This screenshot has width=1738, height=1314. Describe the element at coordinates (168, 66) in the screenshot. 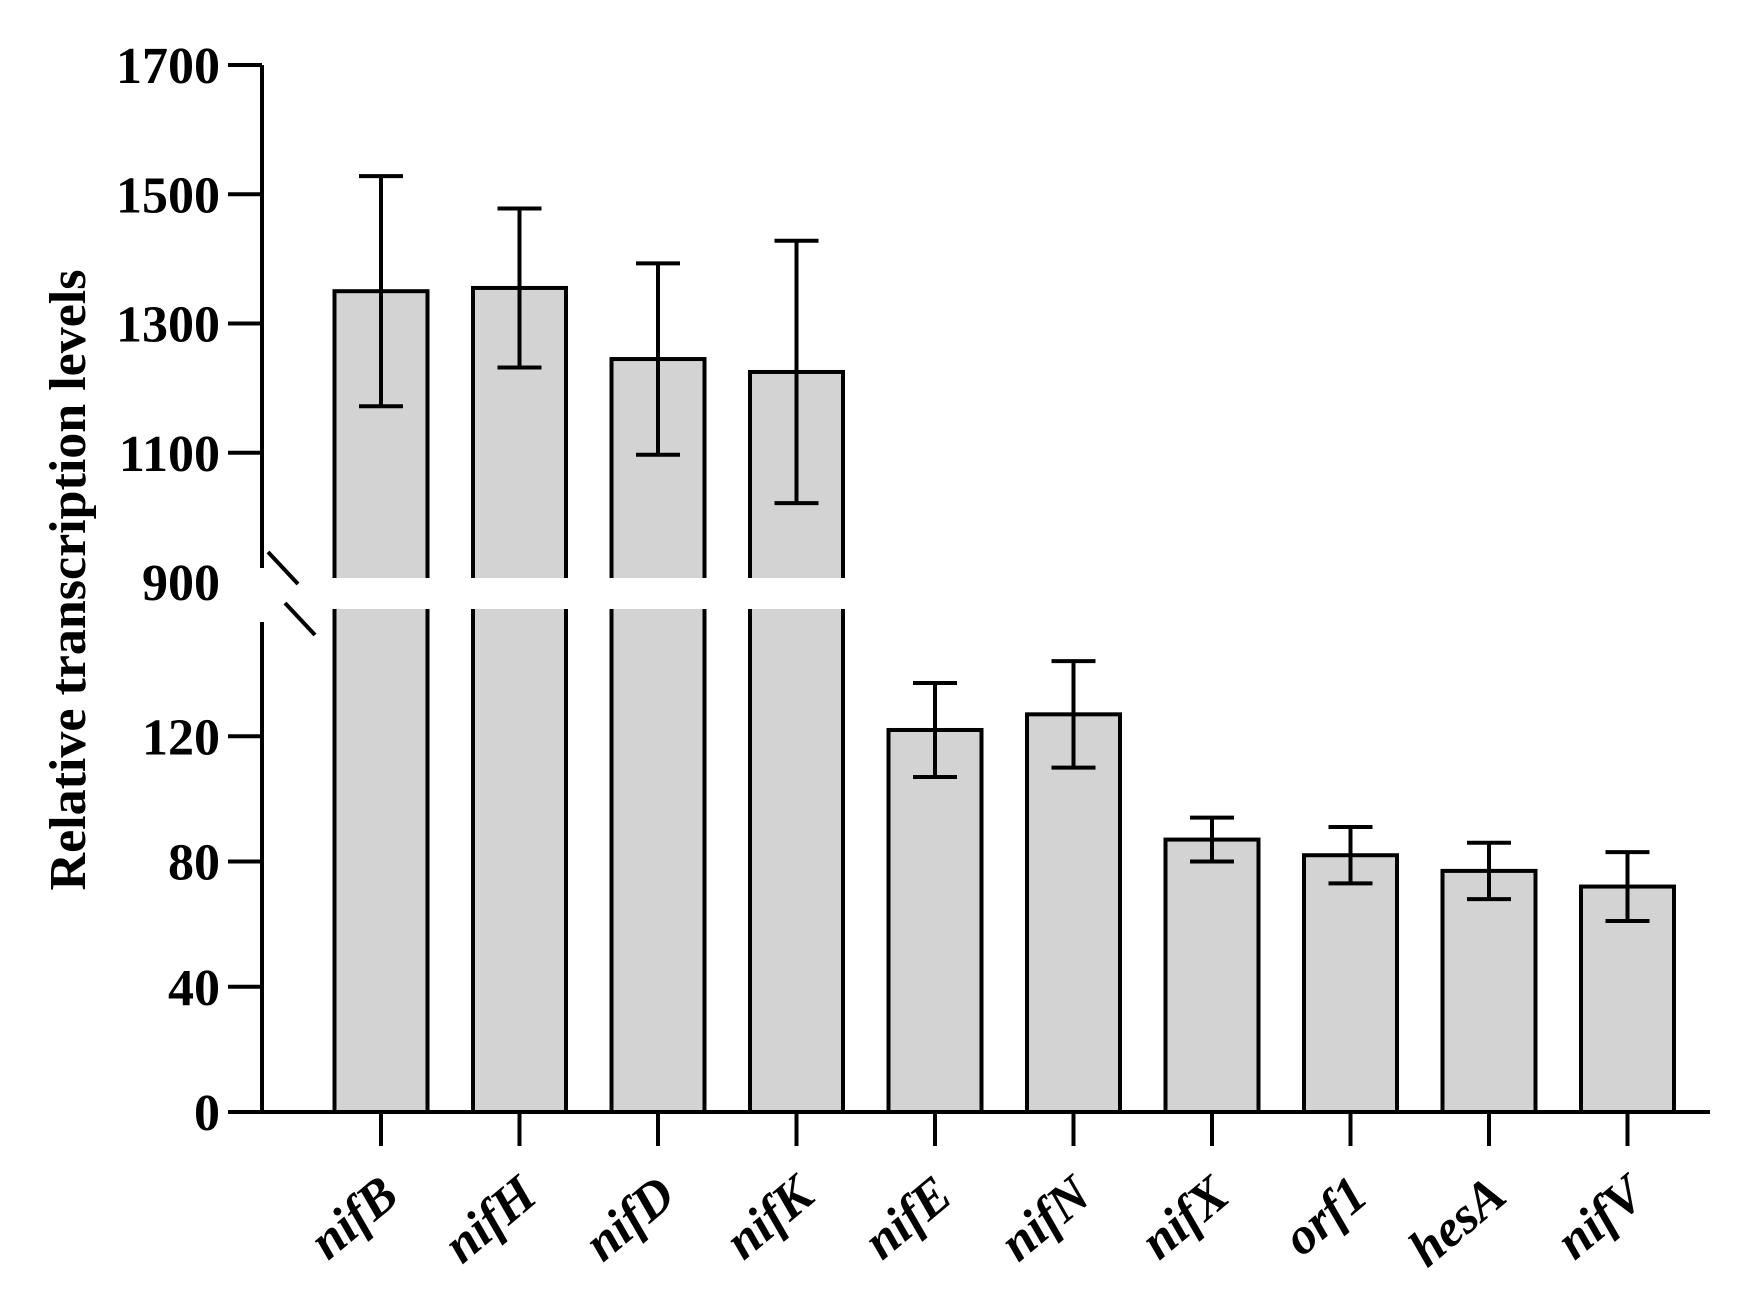

I see `y-tick-label-1700: 1700` at that location.